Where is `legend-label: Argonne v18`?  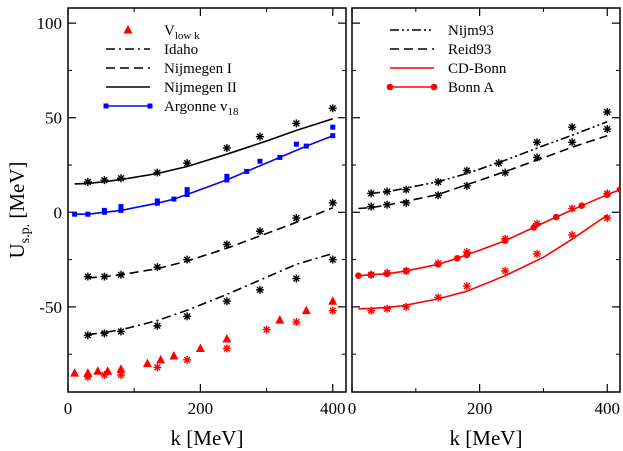
legend-label: Argonne v18 is located at coordinates (201, 108).